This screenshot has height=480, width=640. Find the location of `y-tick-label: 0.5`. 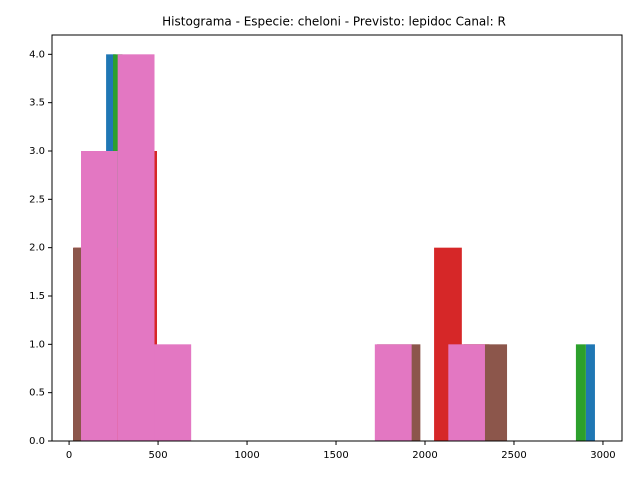

y-tick-label: 0.5 is located at coordinates (37, 393).